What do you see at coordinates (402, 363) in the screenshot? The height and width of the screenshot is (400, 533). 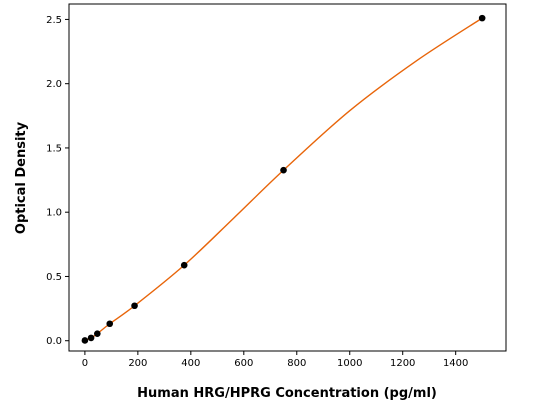 I see `x-tick-label: 1200` at bounding box center [402, 363].